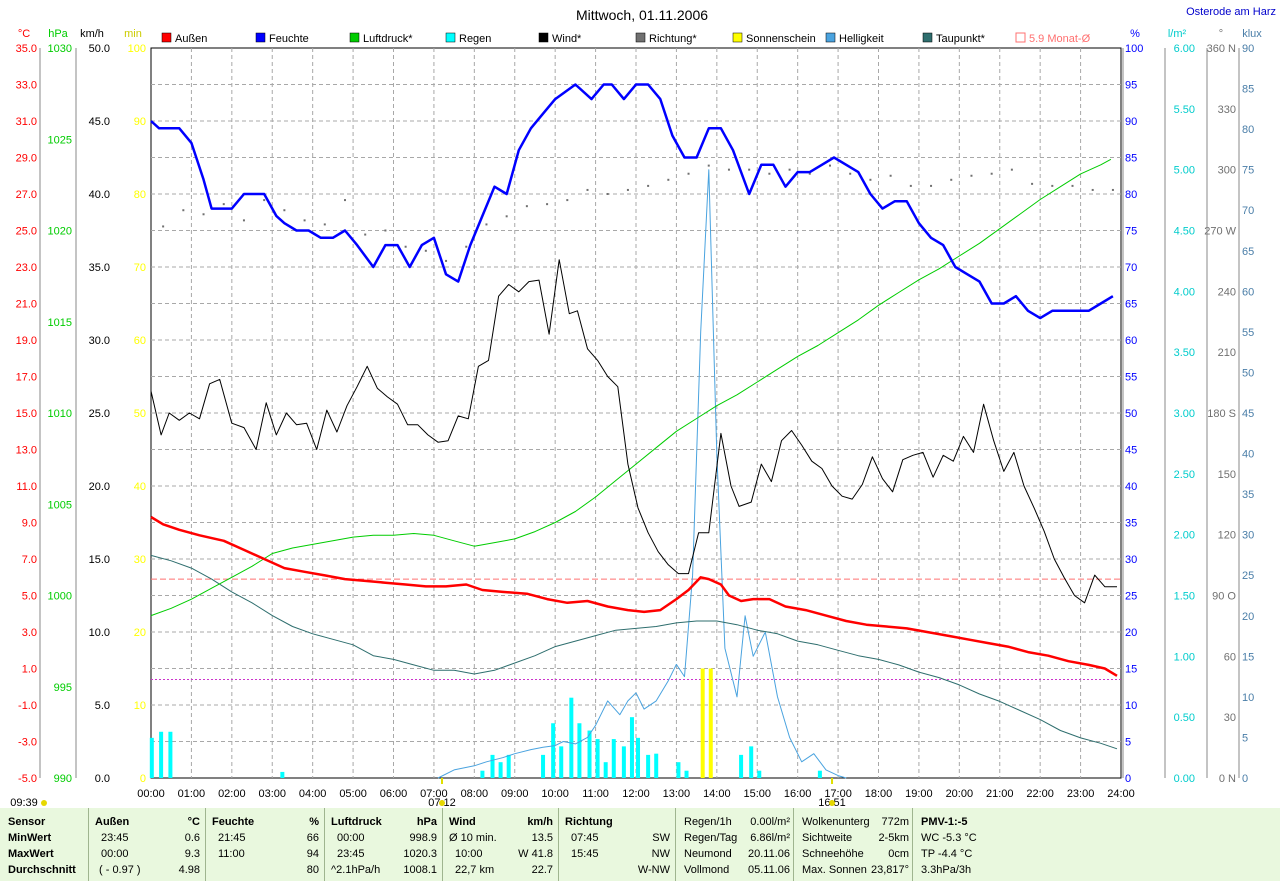 This screenshot has width=1280, height=881. I want to click on axis-tick-temp: 11.0, so click(26, 487).